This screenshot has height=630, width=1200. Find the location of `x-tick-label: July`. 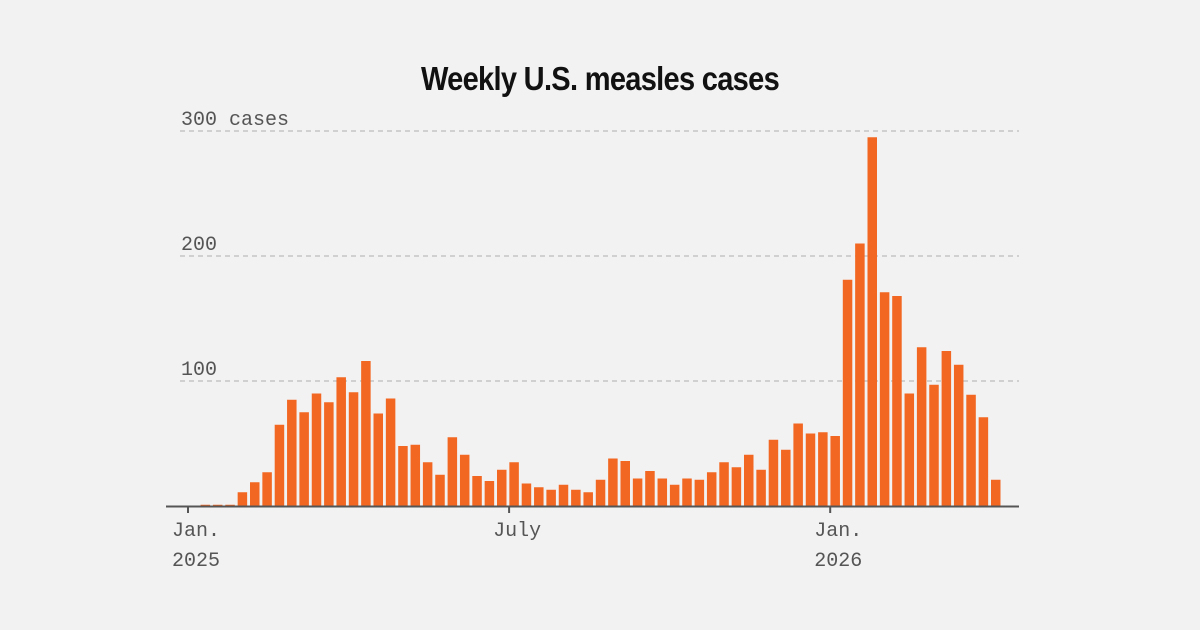

x-tick-label: July is located at coordinates (517, 531).